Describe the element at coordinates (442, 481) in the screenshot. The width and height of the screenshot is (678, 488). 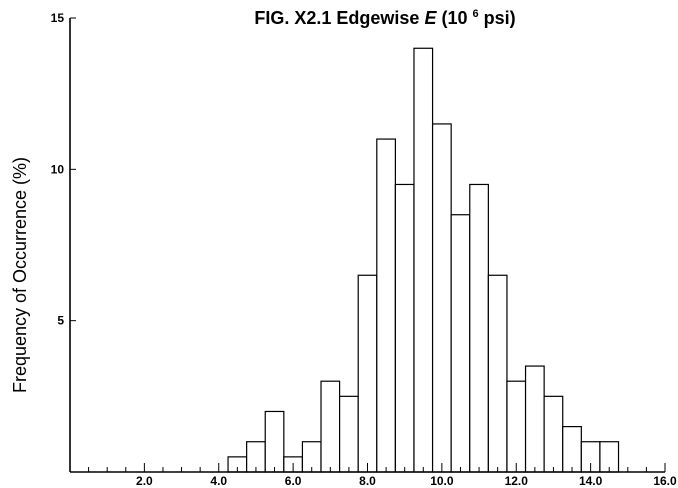
I see `x-tick-label: 10.0` at that location.